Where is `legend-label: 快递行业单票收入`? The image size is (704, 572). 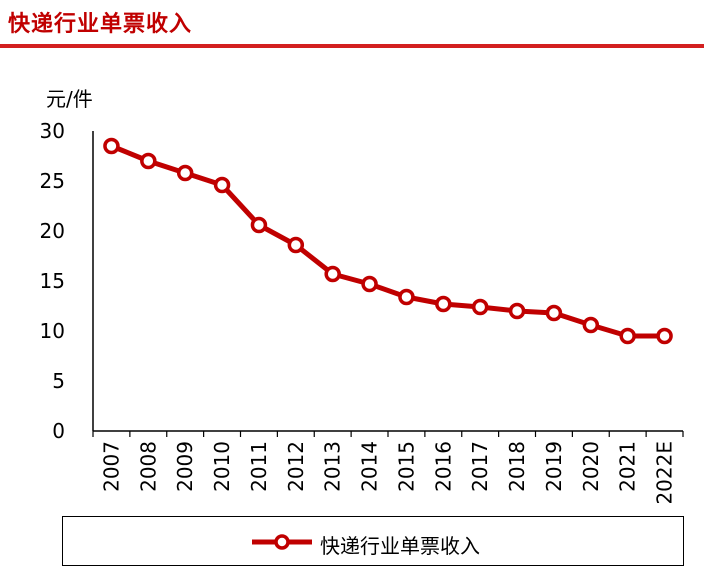
legend-label: 快递行业单票收入 is located at coordinates (400, 546).